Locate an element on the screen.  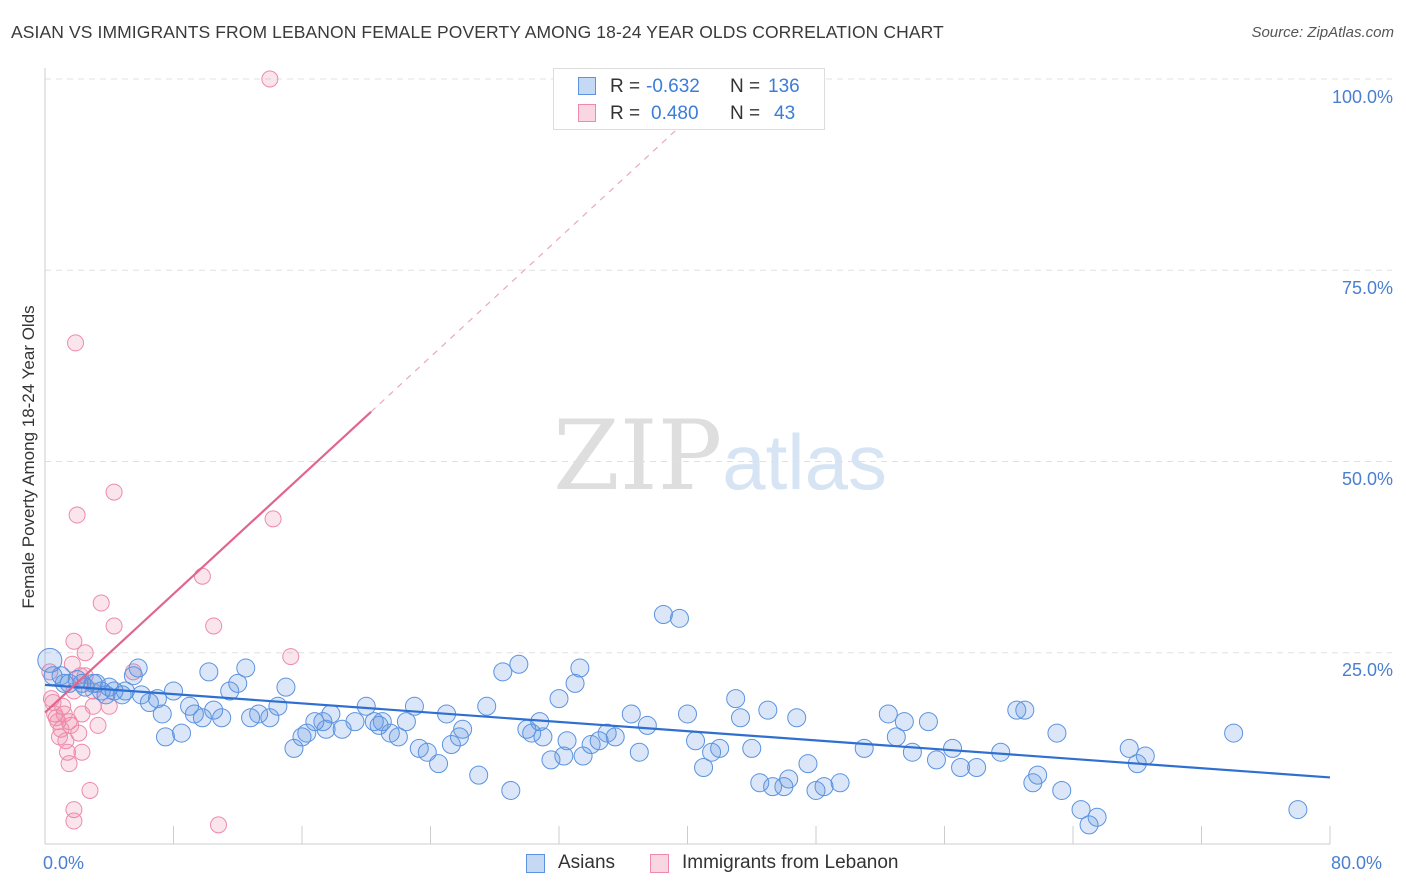
asian-swatch is located at coordinates (535, 863).